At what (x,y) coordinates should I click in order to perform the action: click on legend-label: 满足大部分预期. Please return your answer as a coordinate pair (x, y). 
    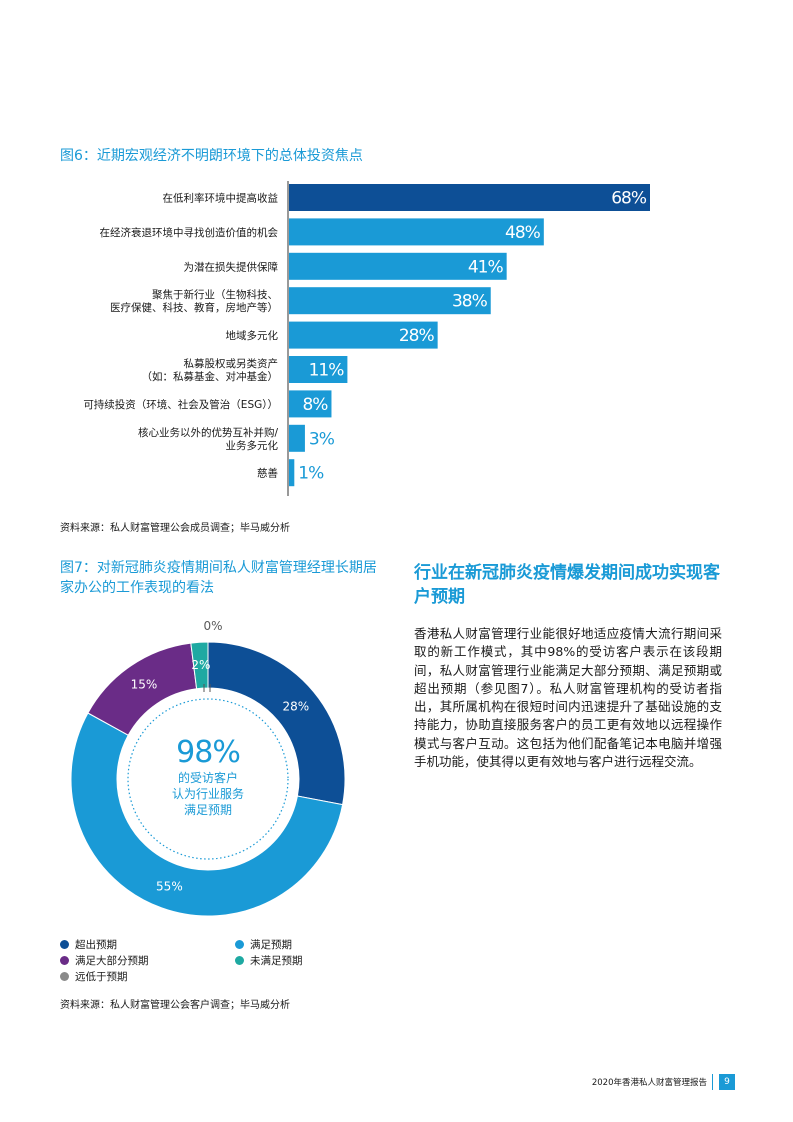
    Looking at the image, I should click on (112, 961).